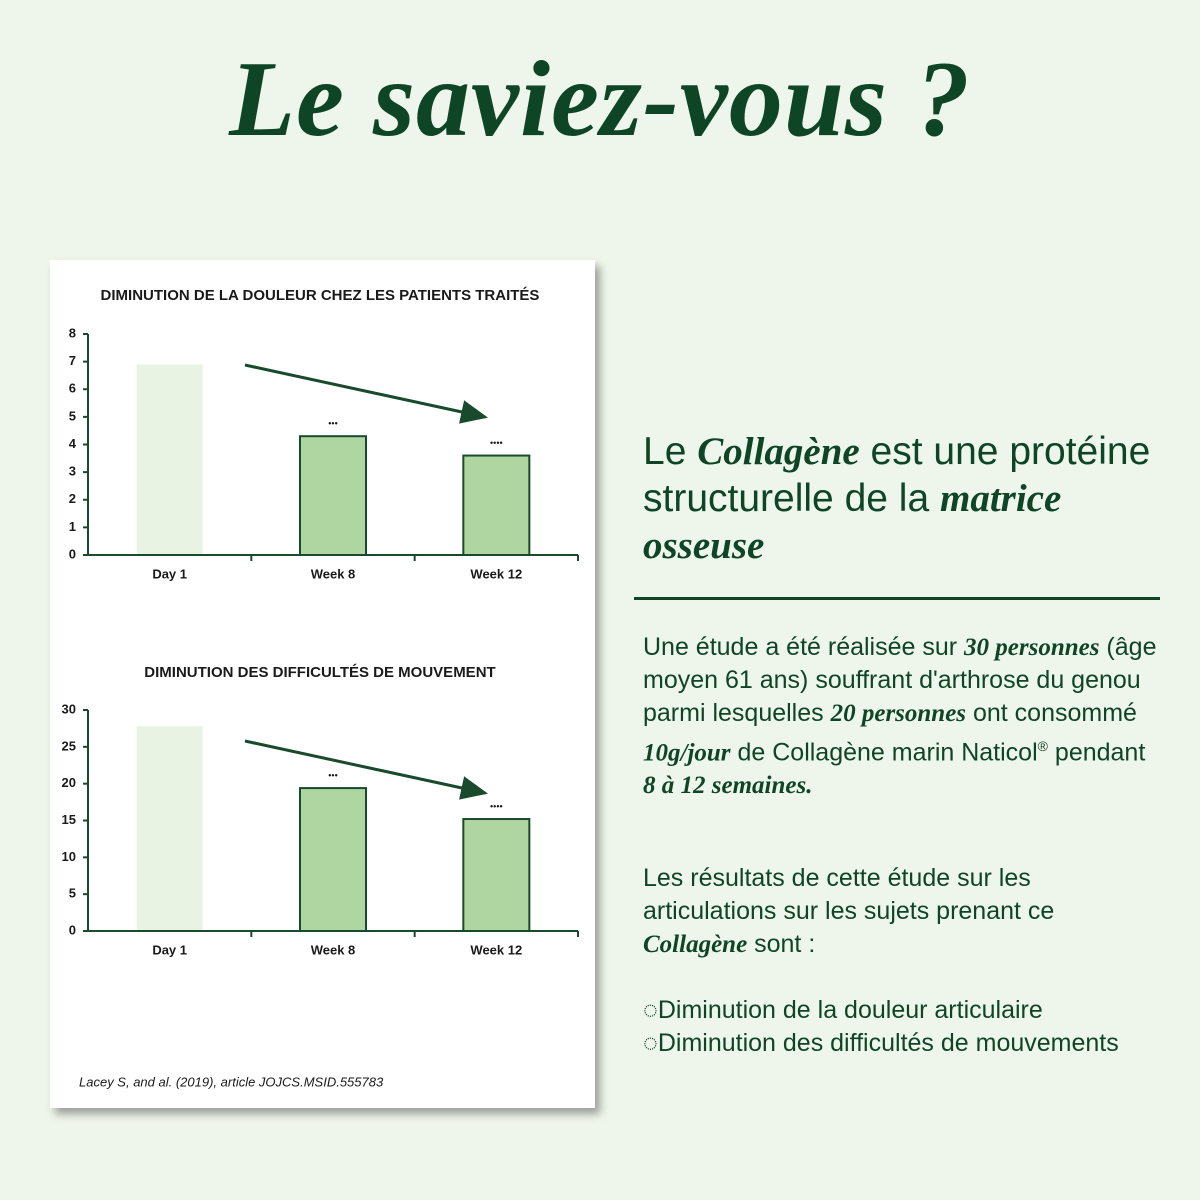 This screenshot has width=1200, height=1200. I want to click on chart-title: DIMINUTION DES DIFFICULTÉS DE MOUVEMENT, so click(319, 672).